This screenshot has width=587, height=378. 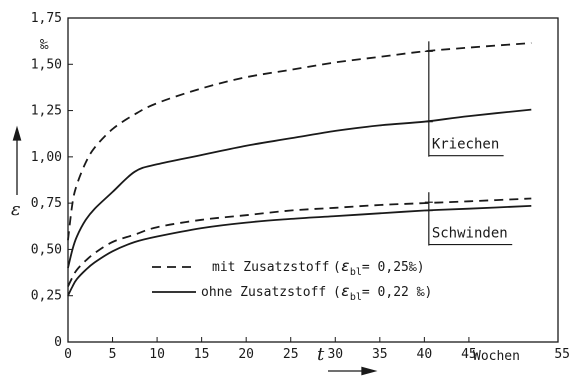 What do you see at coordinates (496, 356) in the screenshot?
I see `x-unit-label: Wochen` at bounding box center [496, 356].